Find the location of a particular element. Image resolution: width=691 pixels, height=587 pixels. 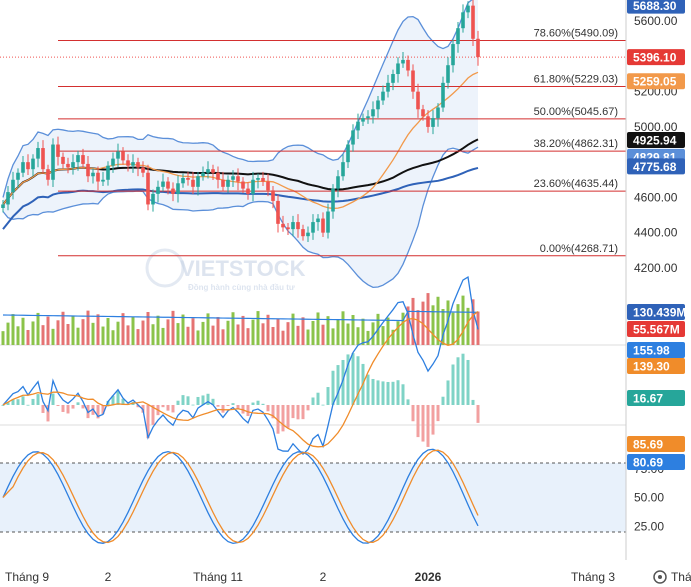

volume-pane is located at coordinates (313, 319).